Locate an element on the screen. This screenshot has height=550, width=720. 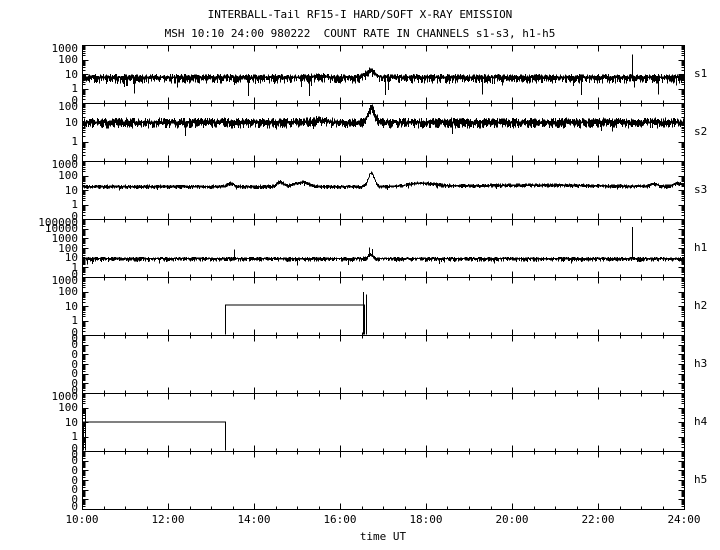
y-tick-label: 10000 is located at coordinates (61, 229).